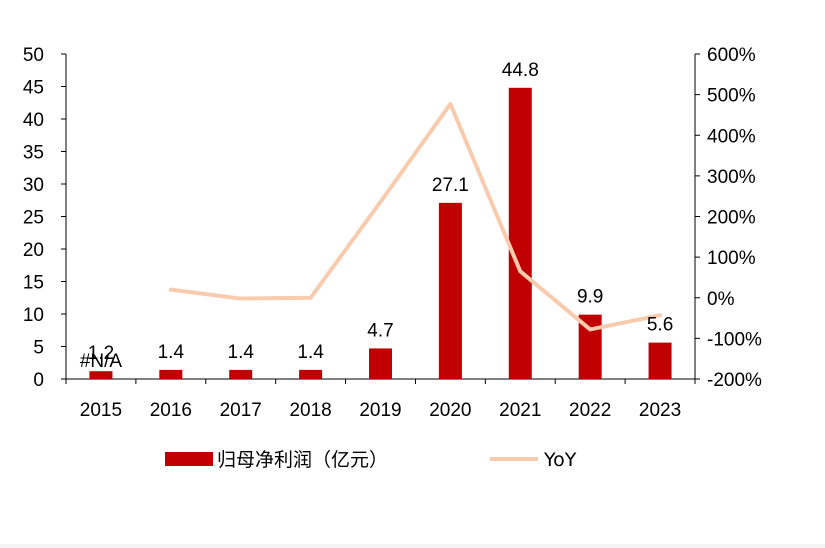 The width and height of the screenshot is (825, 548). What do you see at coordinates (33, 315) in the screenshot?
I see `left-tick-label: 10` at bounding box center [33, 315].